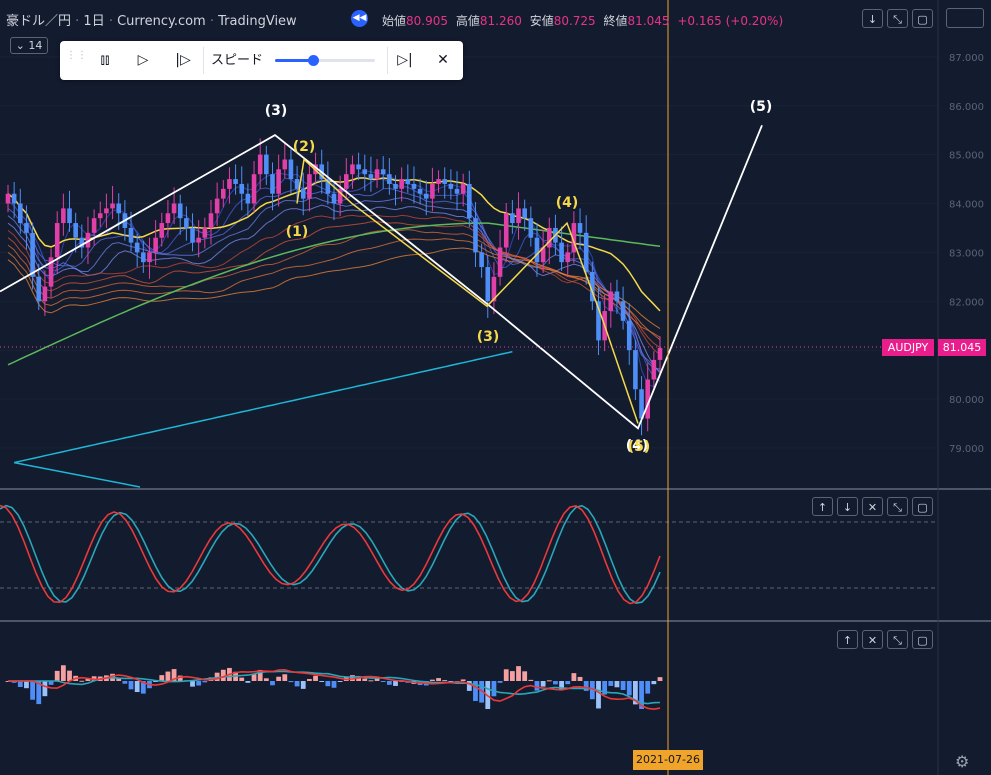  Describe the element at coordinates (105, 60) in the screenshot. I see `candle-select-icon: ⫾⫾` at that location.